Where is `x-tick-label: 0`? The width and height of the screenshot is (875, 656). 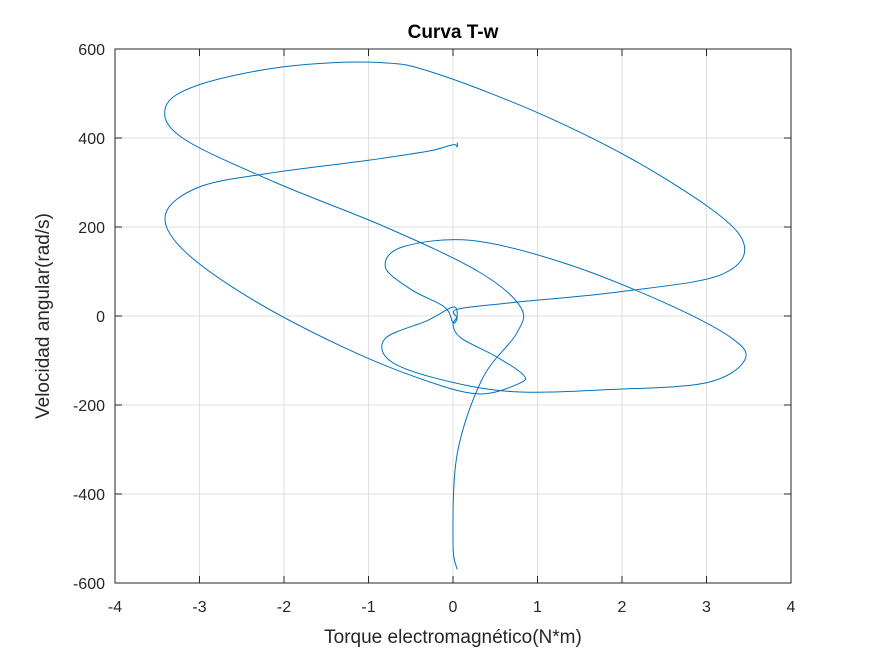 x-tick-label: 0 is located at coordinates (453, 607).